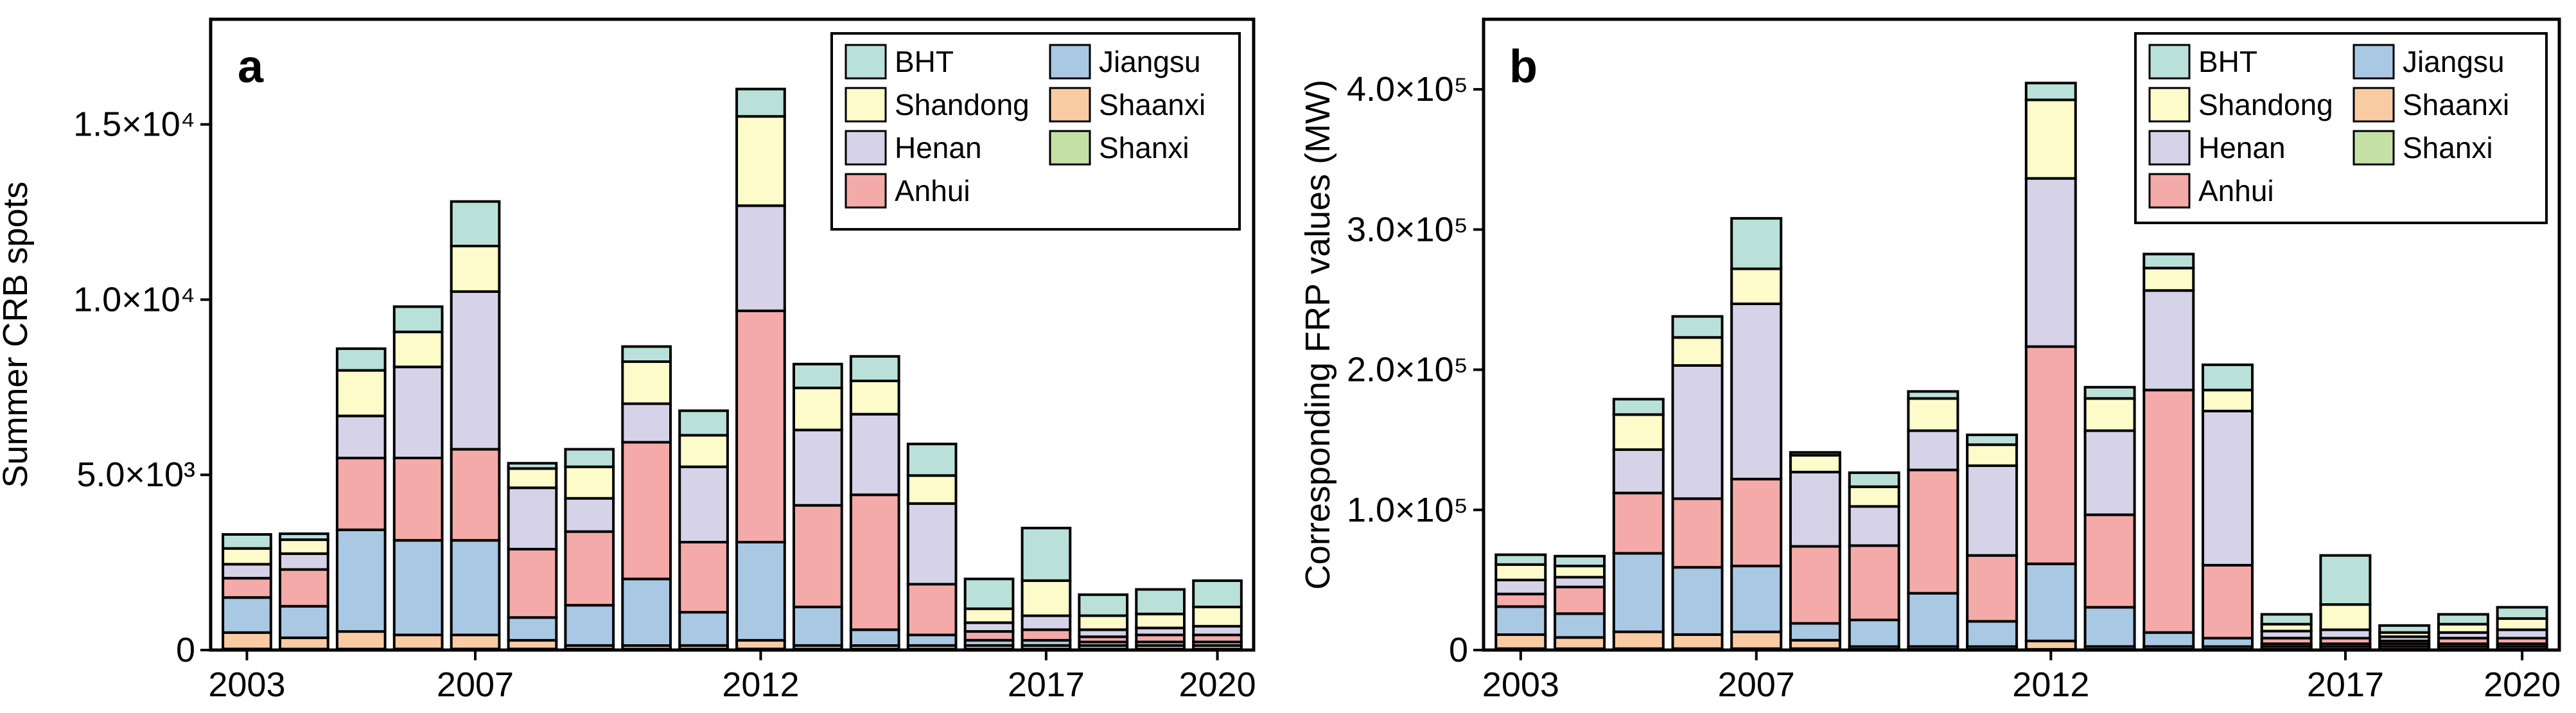 The width and height of the screenshot is (2576, 713). What do you see at coordinates (134, 124) in the screenshot?
I see `y-tick-label: 1.5×10⁴` at bounding box center [134, 124].